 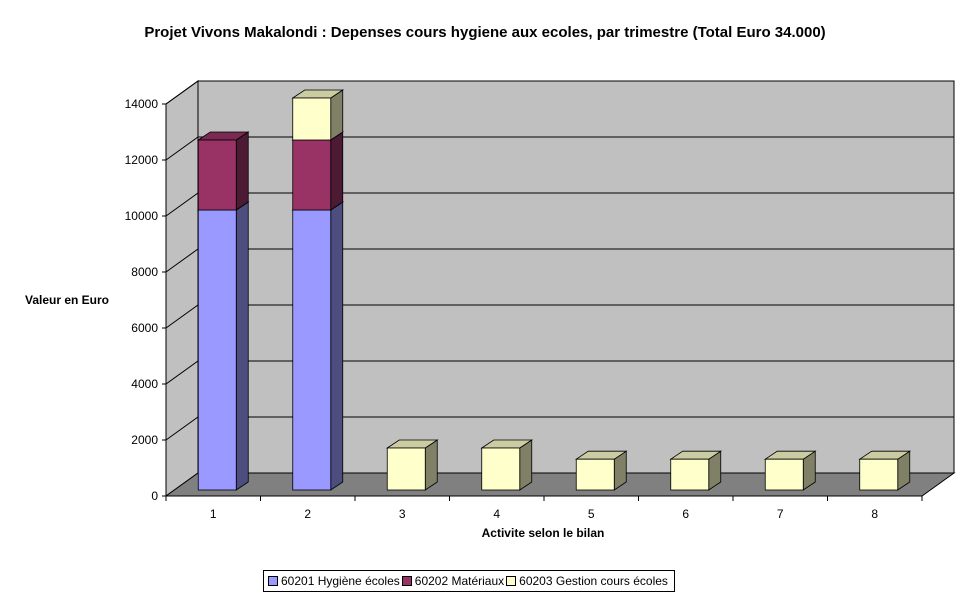 What do you see at coordinates (144, 272) in the screenshot?
I see `y-tick-label: 8000` at bounding box center [144, 272].